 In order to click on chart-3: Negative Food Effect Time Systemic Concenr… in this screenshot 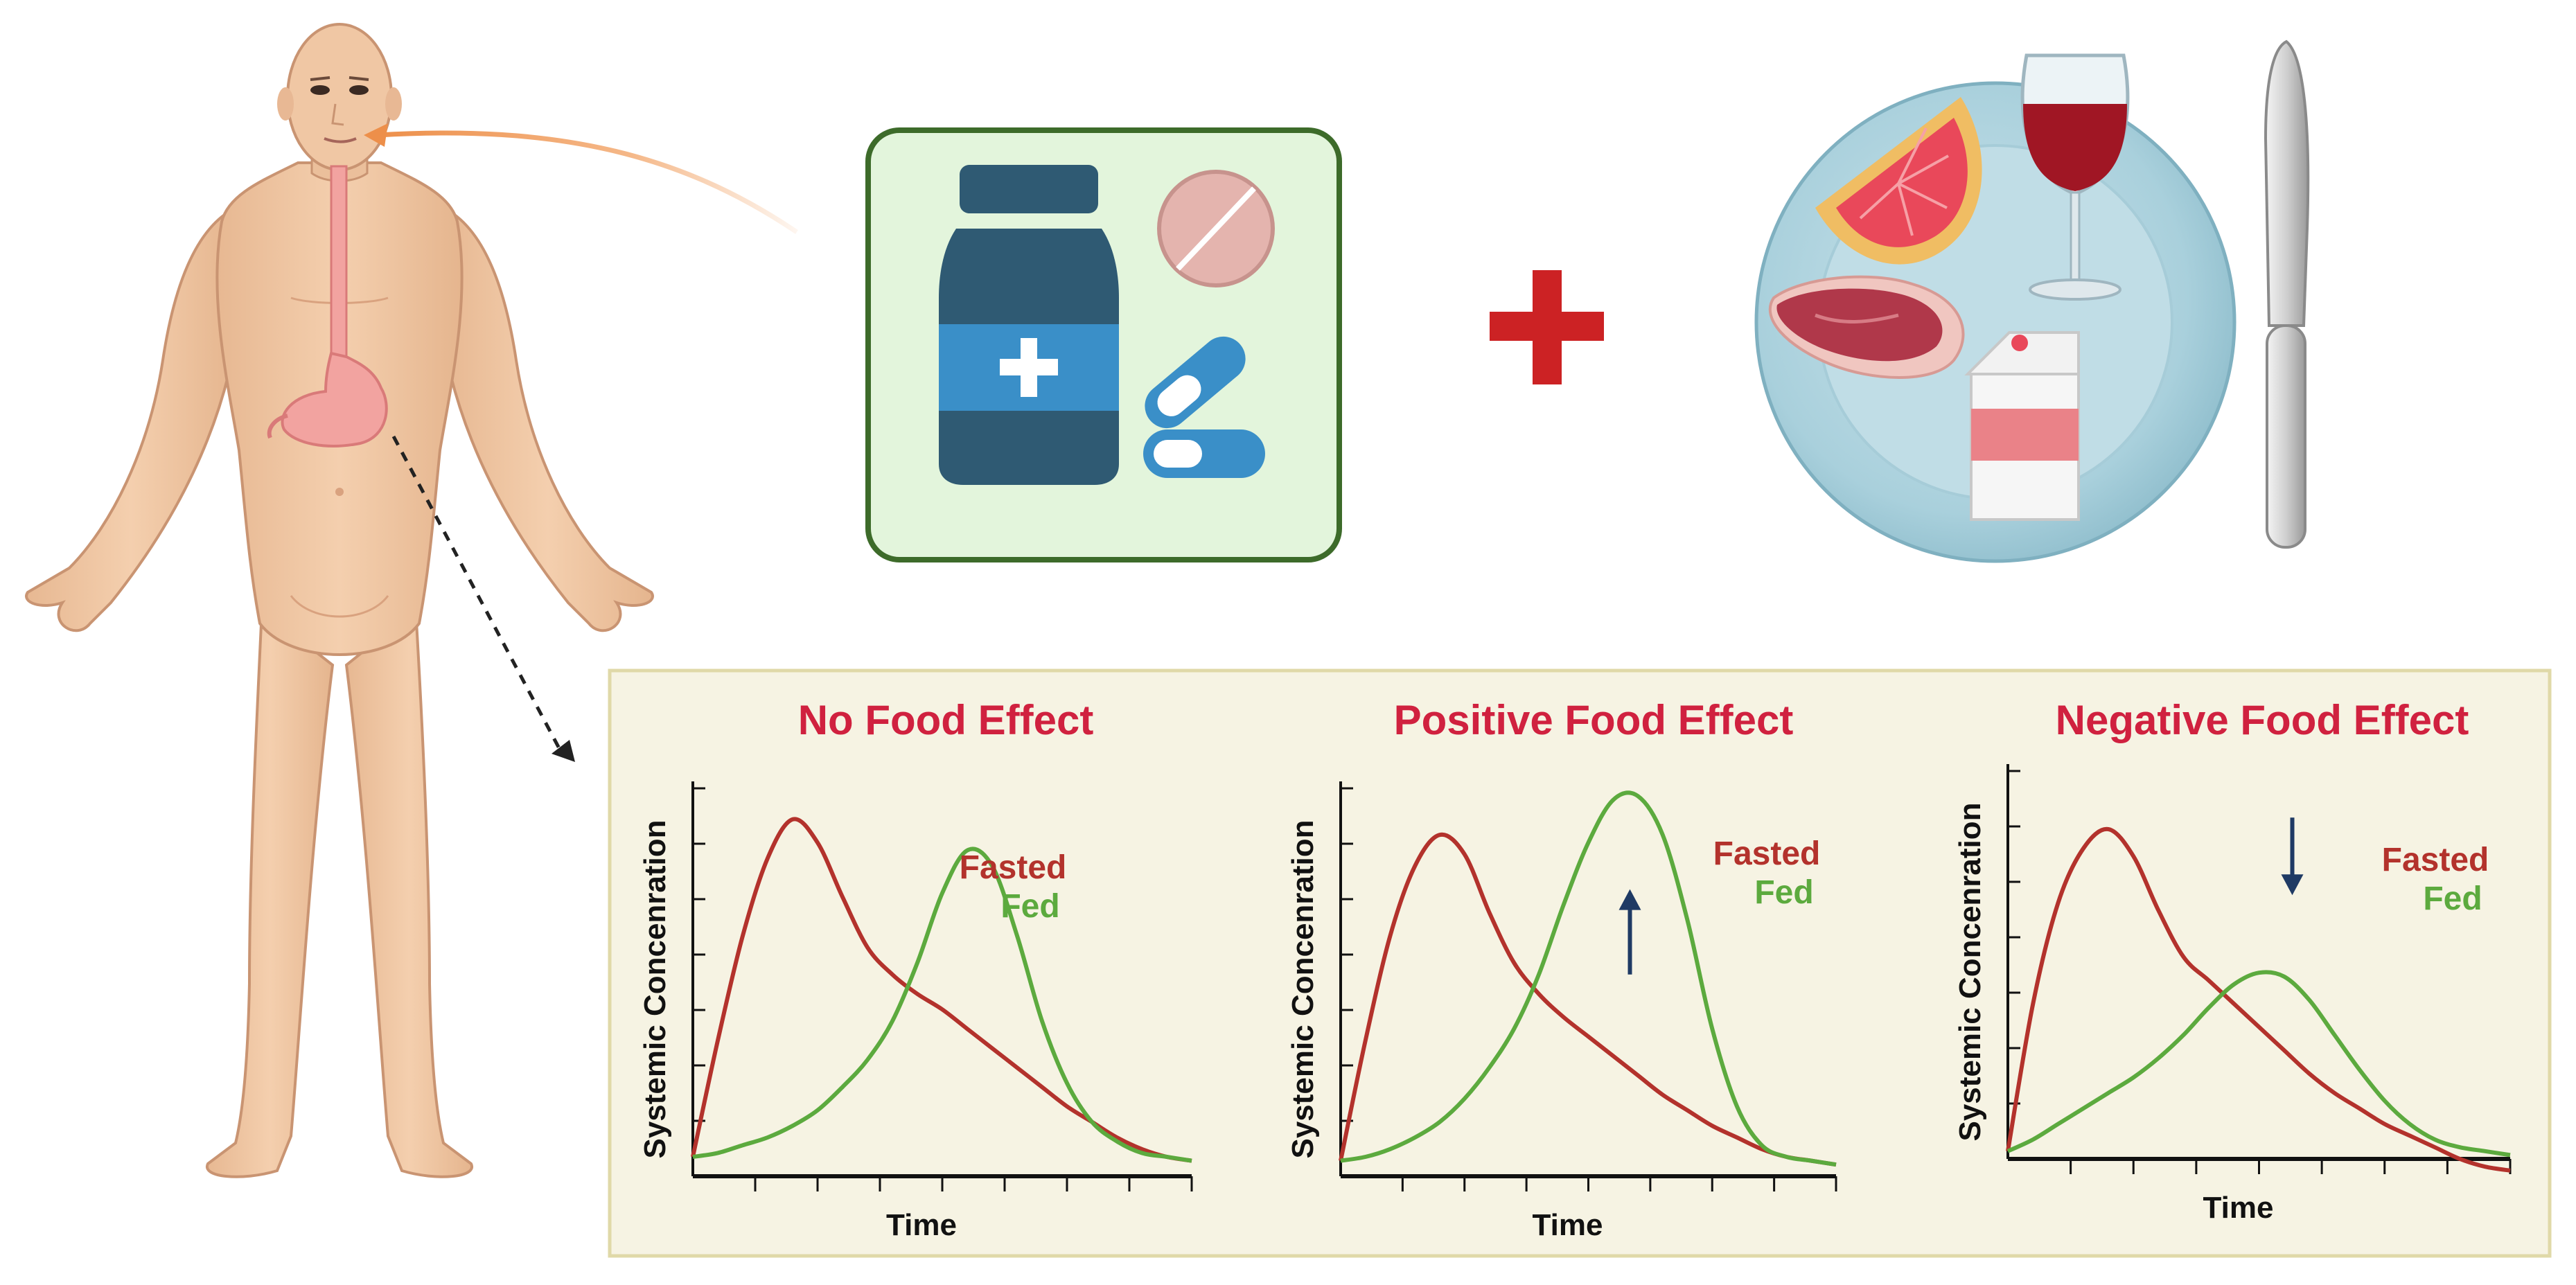, I will do `click(2232, 961)`.